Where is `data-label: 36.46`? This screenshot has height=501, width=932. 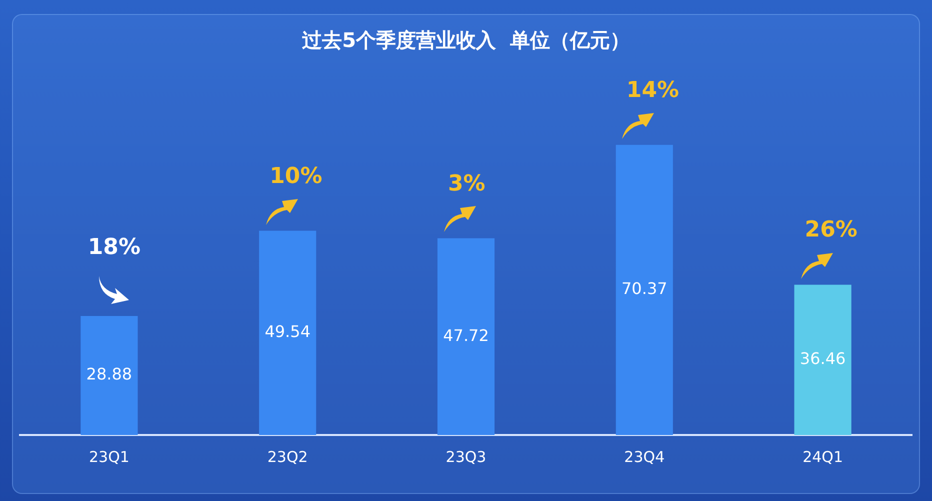 data-label: 36.46 is located at coordinates (823, 358).